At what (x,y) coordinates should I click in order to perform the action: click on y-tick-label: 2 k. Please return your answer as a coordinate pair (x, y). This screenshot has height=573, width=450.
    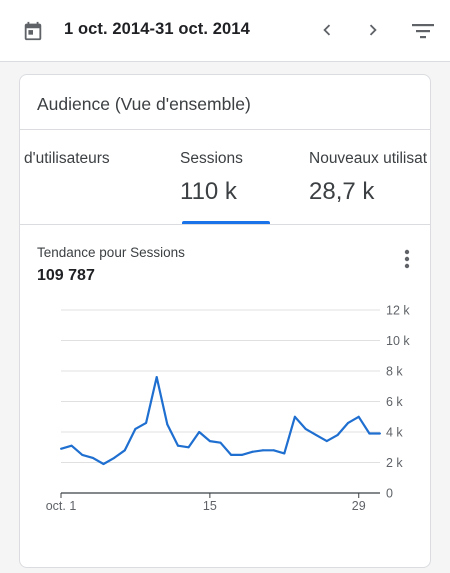
    Looking at the image, I should click on (394, 463).